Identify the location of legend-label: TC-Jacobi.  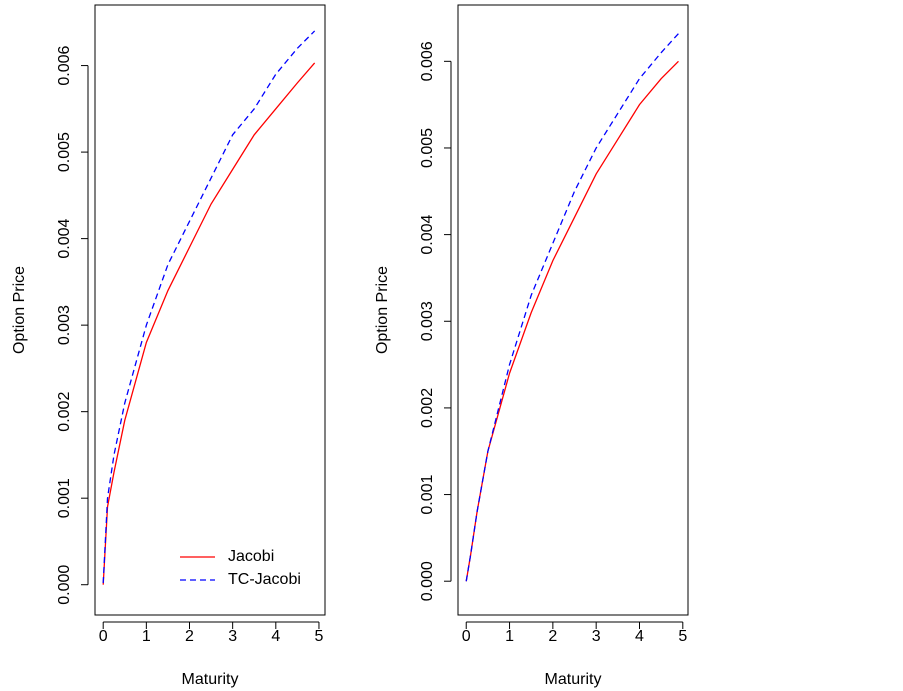
(264, 579).